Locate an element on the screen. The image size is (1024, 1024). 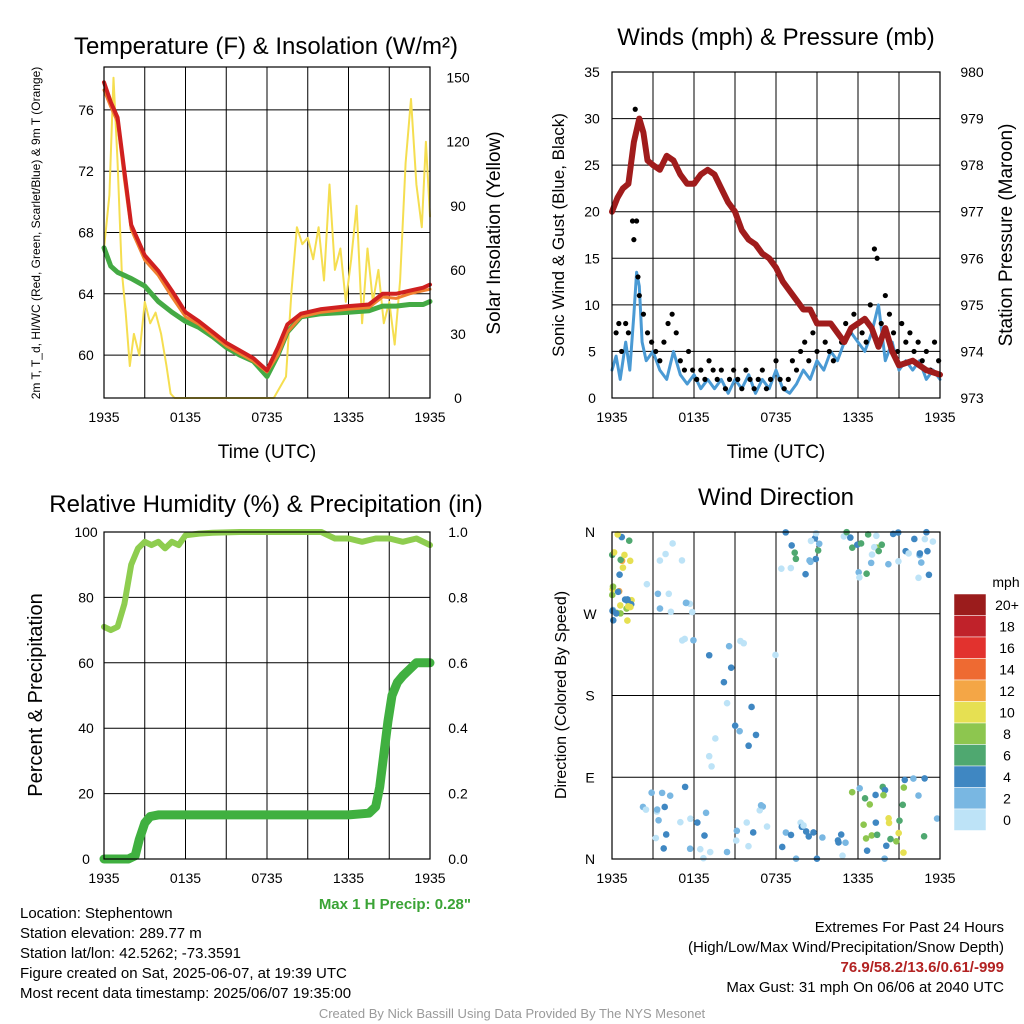
max-gust: Max Gust: 31 mph On 06/06 at 2040 UTC is located at coordinates (865, 987).